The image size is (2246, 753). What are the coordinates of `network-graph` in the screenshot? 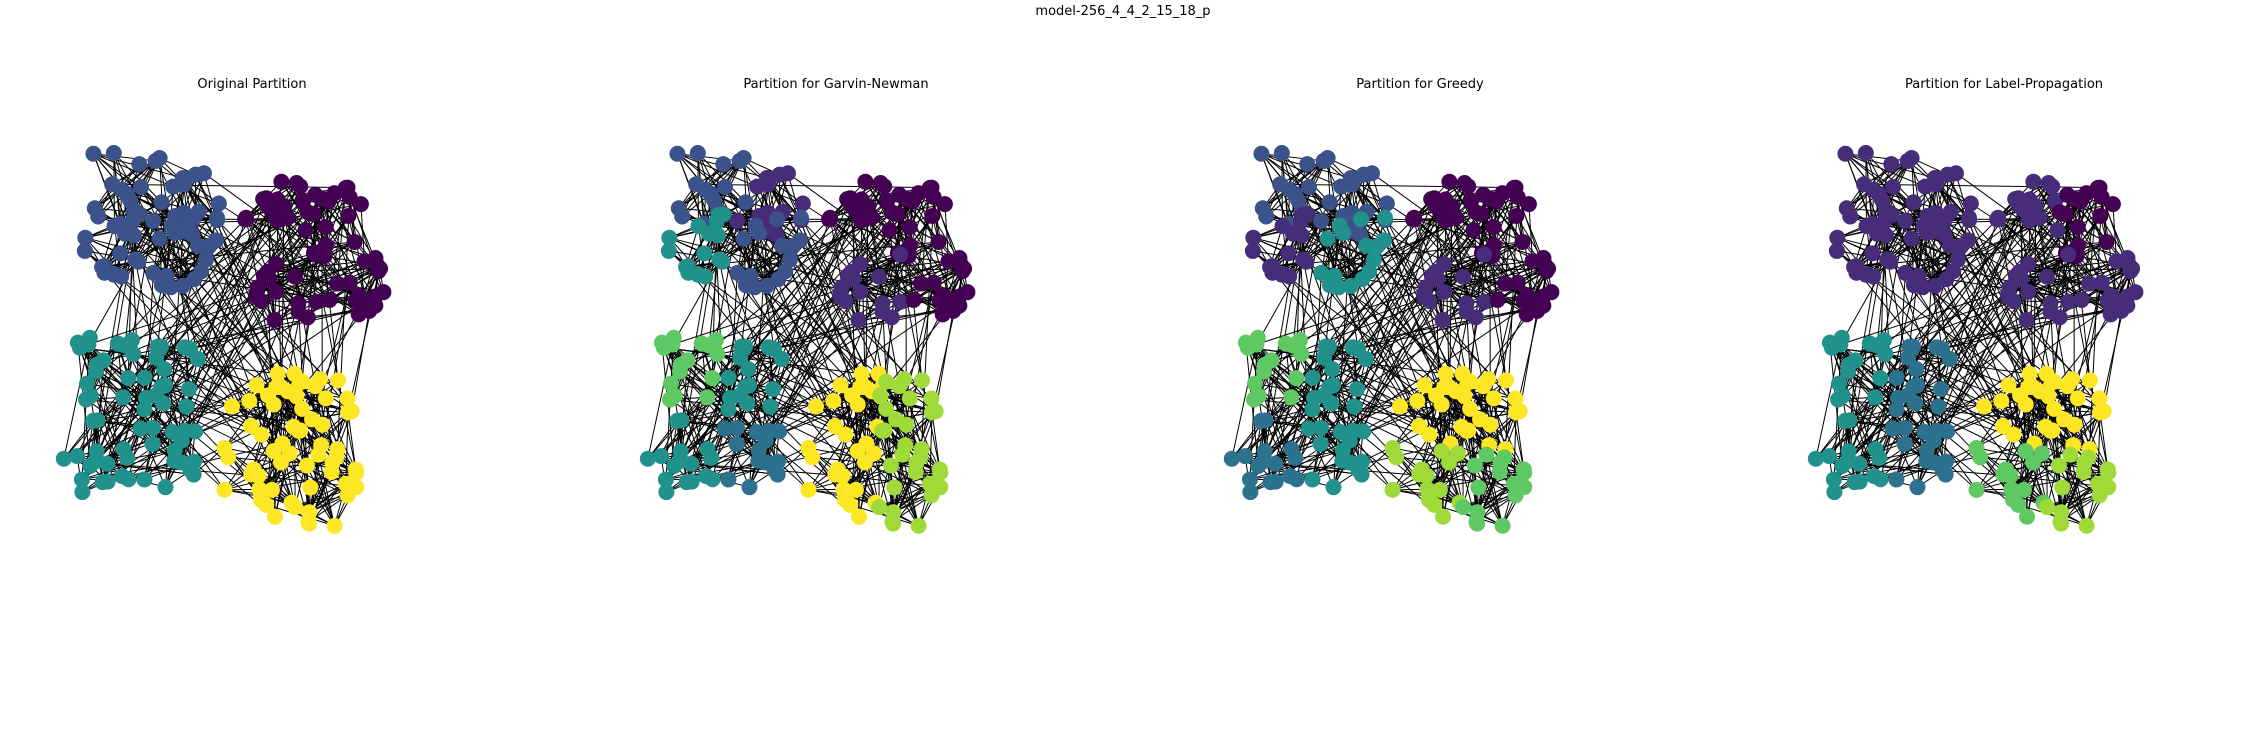 It's located at (1391, 339).